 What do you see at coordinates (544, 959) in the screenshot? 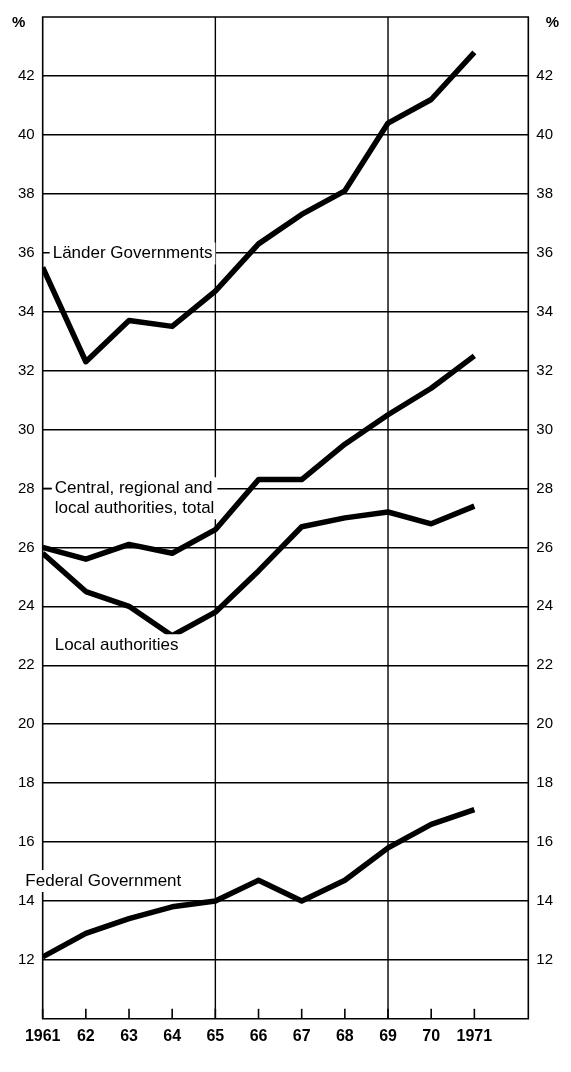
I see `y2-tick-label: 12` at bounding box center [544, 959].